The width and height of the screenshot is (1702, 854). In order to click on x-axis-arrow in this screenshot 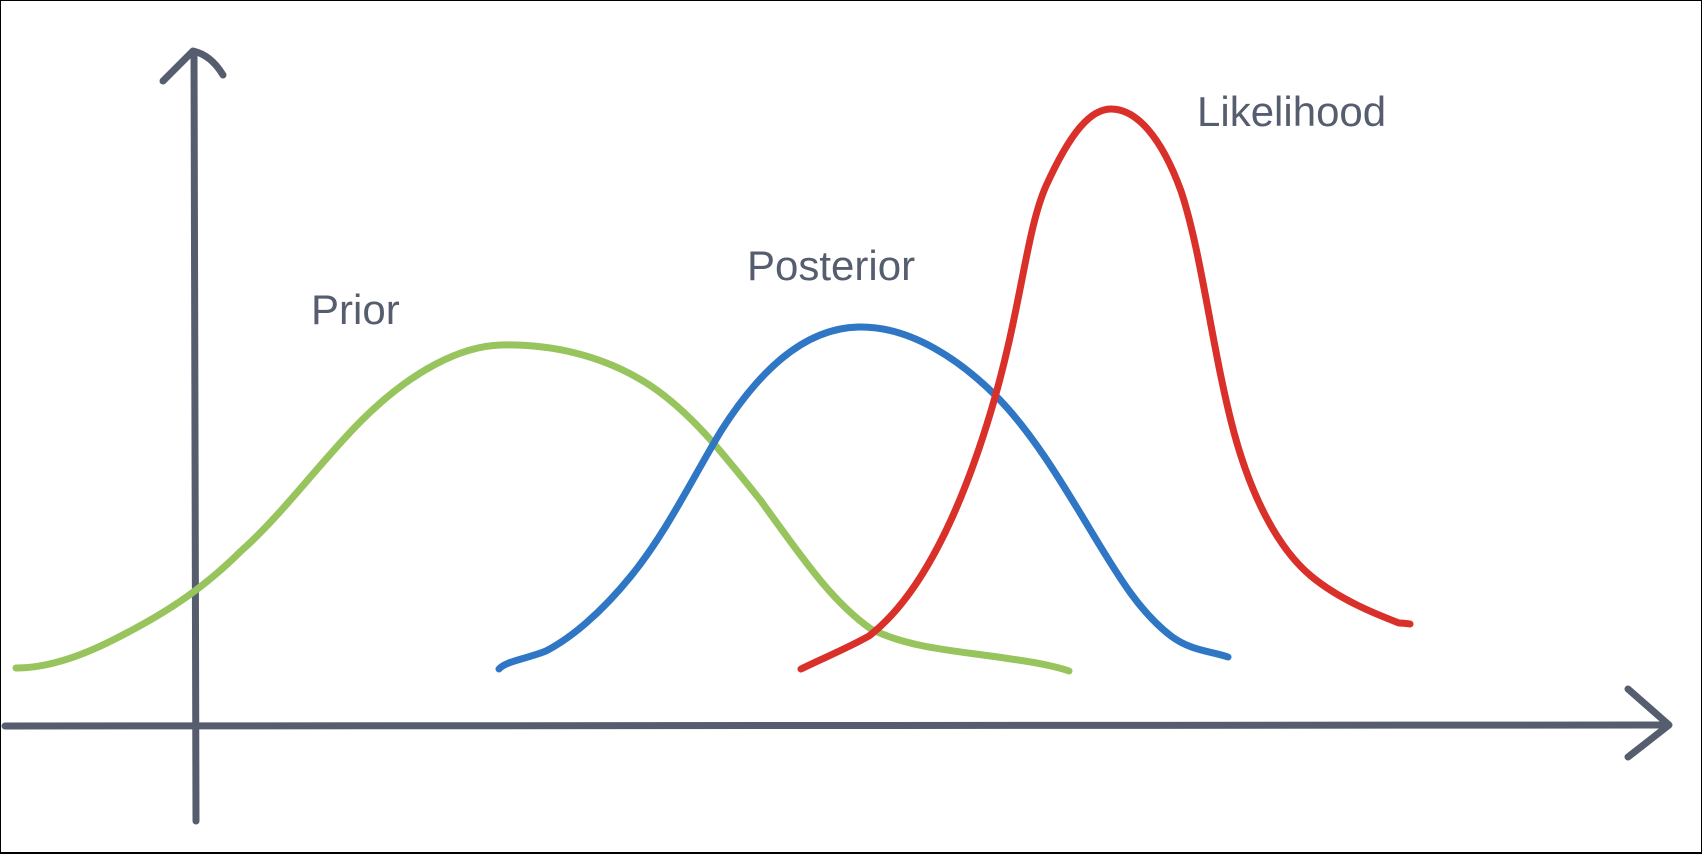, I will do `click(1648, 723)`.